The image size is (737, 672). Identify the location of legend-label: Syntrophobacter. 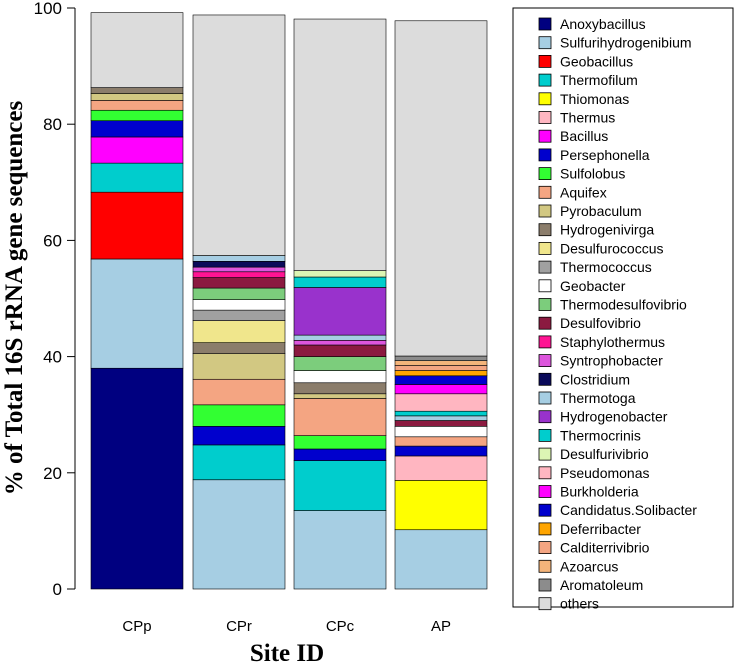
(611, 361).